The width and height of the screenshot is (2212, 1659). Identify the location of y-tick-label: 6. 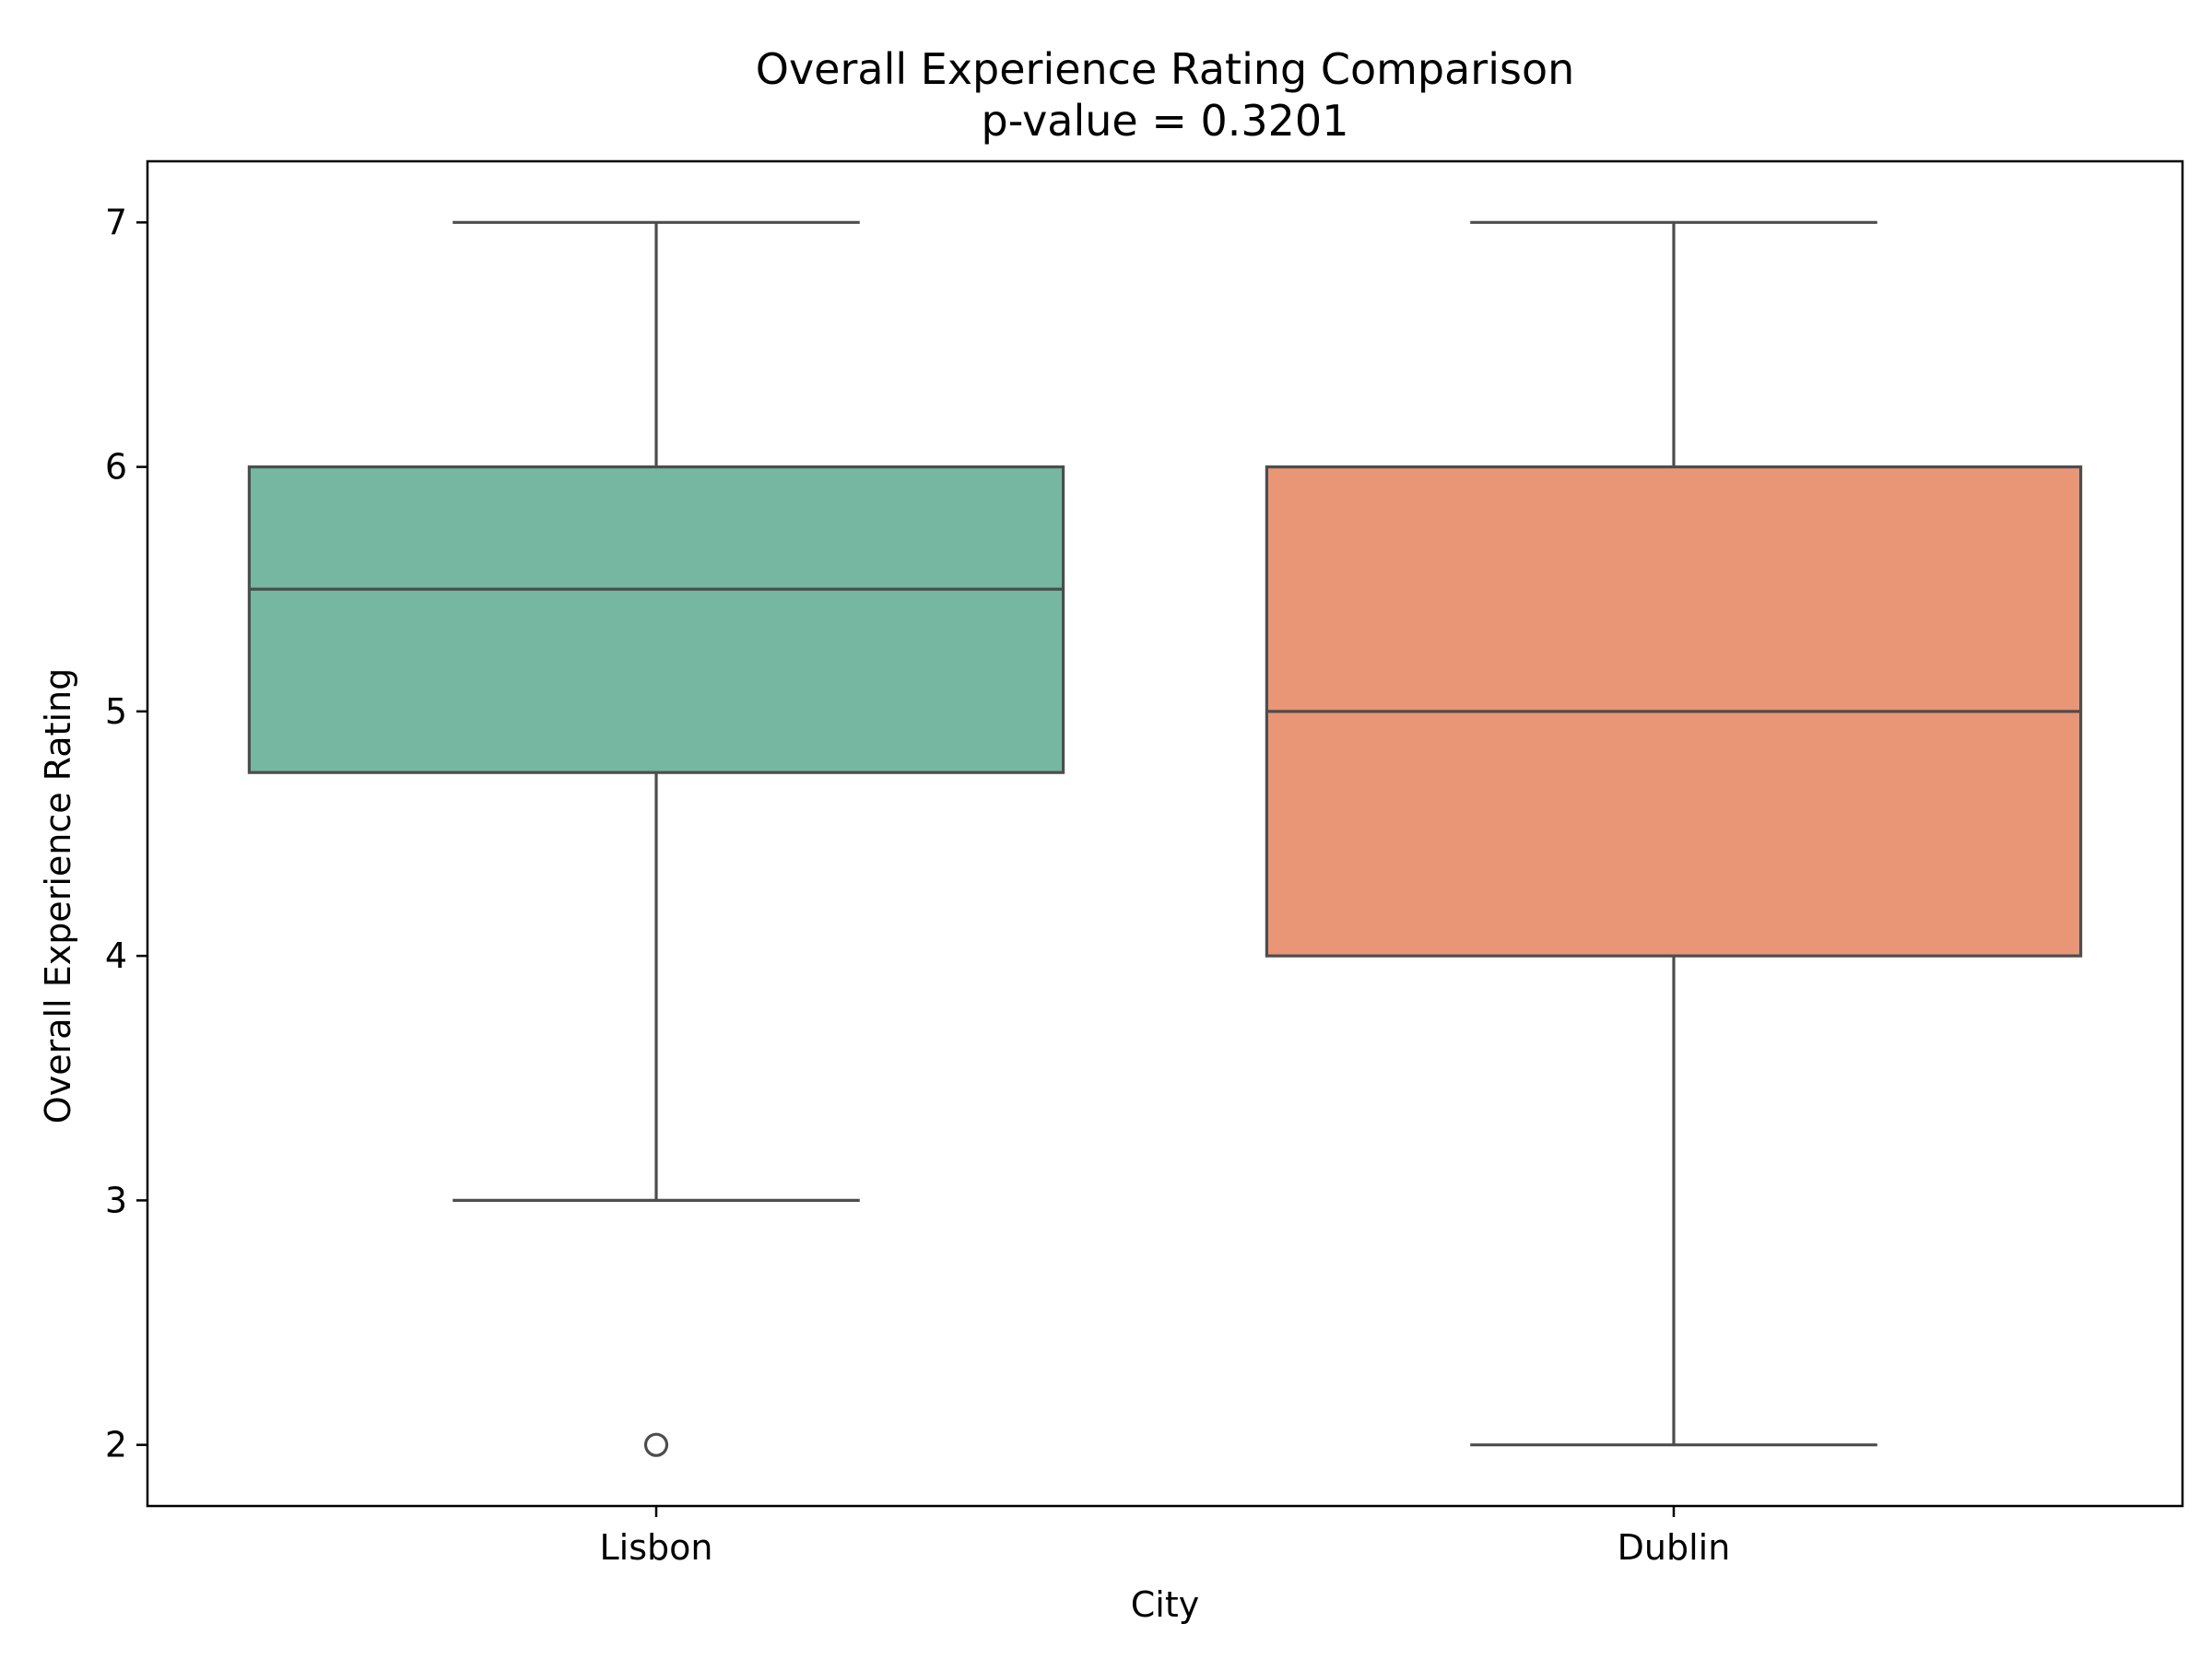
(116, 467).